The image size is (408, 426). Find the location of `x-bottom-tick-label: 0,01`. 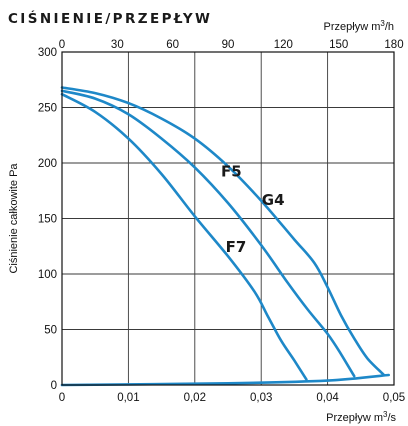

x-bottom-tick-label: 0,01 is located at coordinates (128, 398).